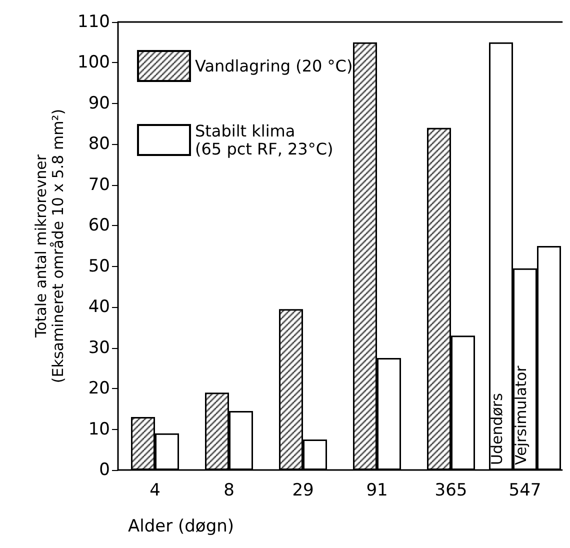  What do you see at coordinates (521, 414) in the screenshot?
I see `series-label: Vejrsimulator` at bounding box center [521, 414].